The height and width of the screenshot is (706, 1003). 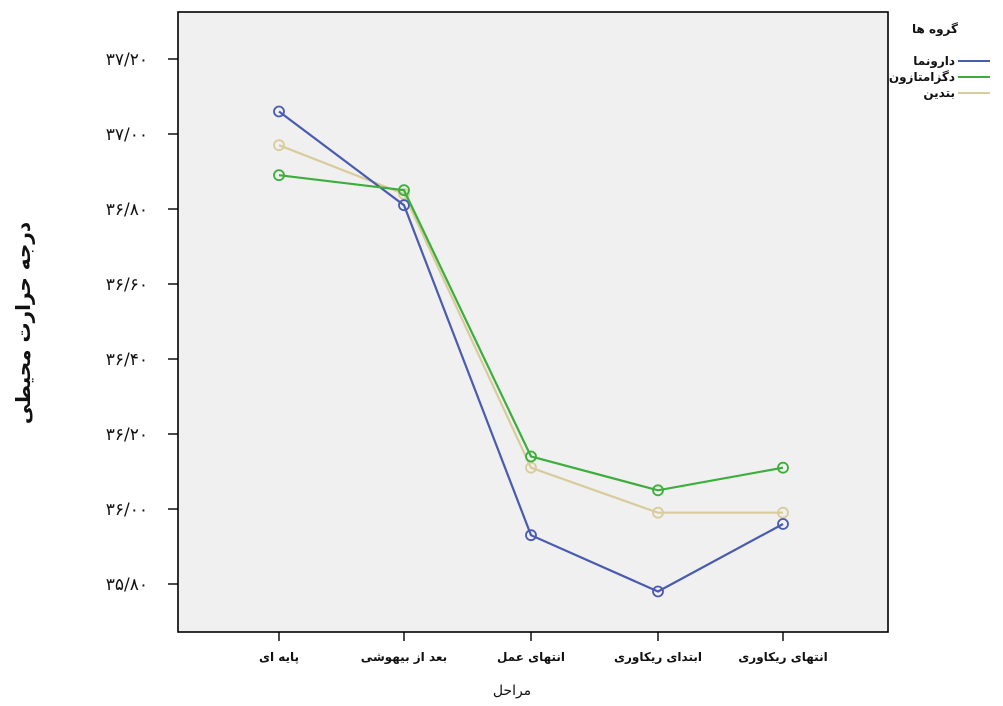 I want to click on y-tick-label: ۳۶/۶۰, so click(x=127, y=285).